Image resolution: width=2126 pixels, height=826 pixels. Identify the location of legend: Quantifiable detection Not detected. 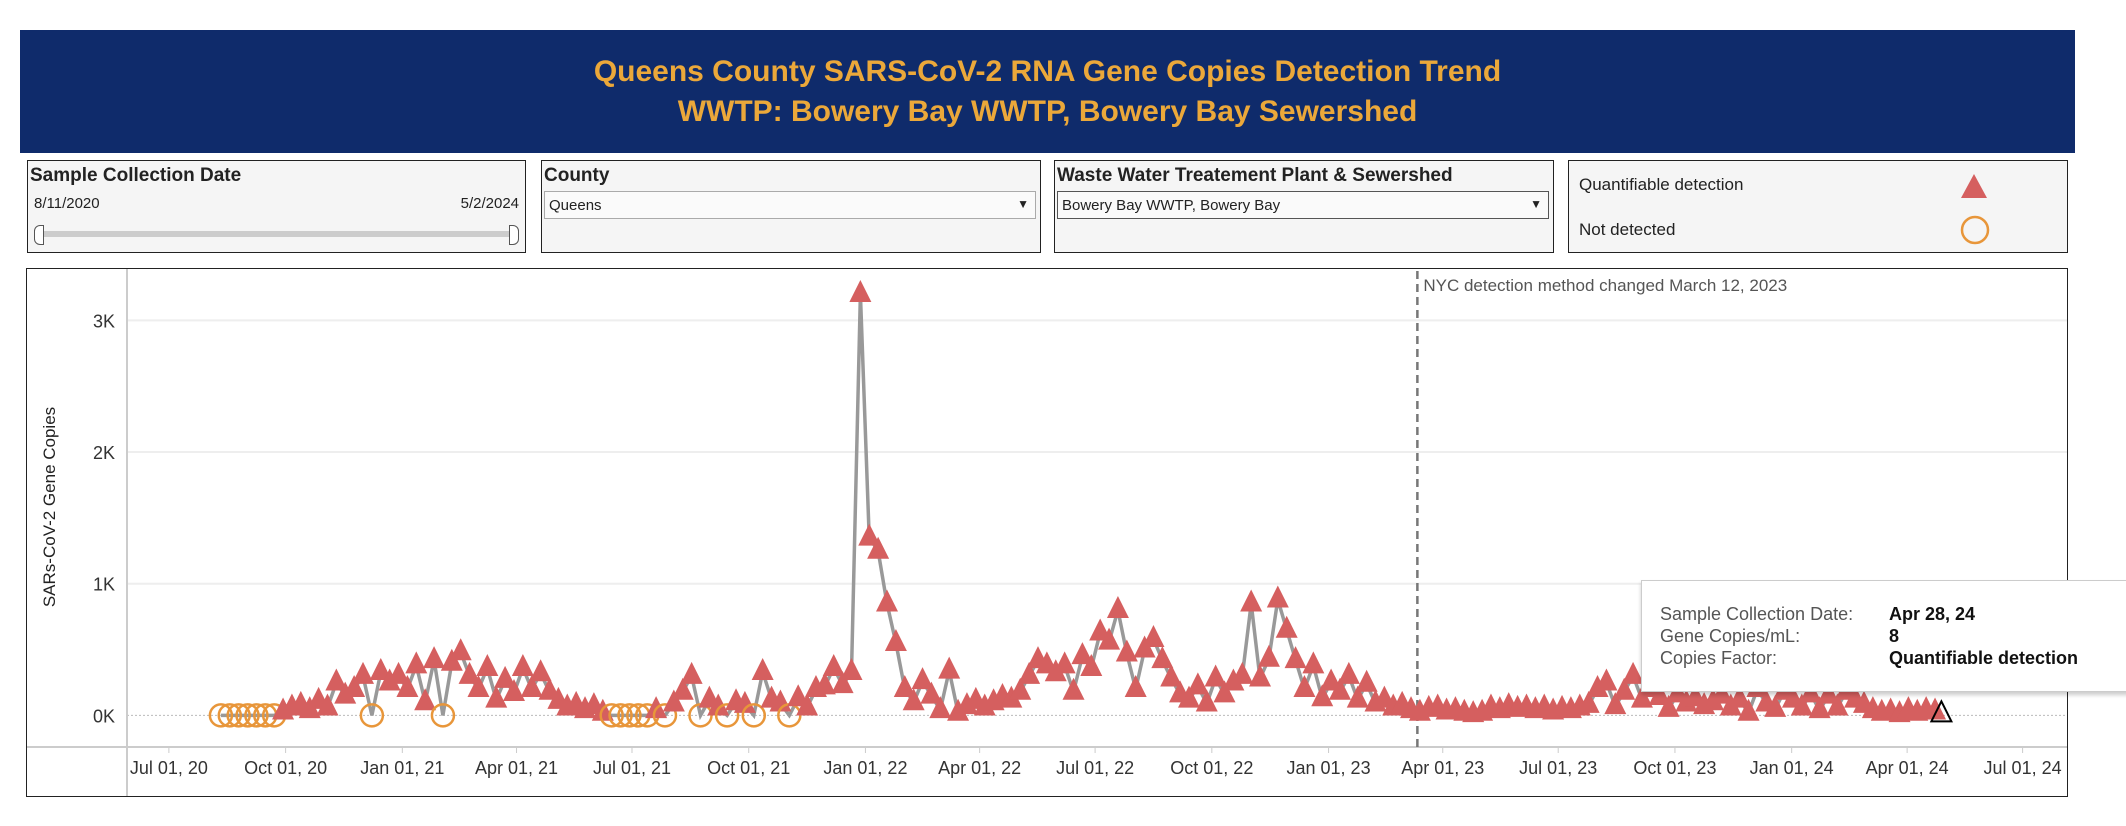
(1818, 206).